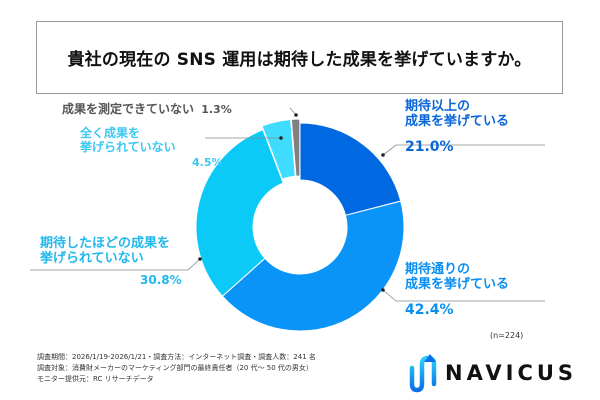 The image size is (600, 400). I want to click on label-below-expected: 期待したほどの成果を 挙げられていない 30.8%, so click(111, 262).